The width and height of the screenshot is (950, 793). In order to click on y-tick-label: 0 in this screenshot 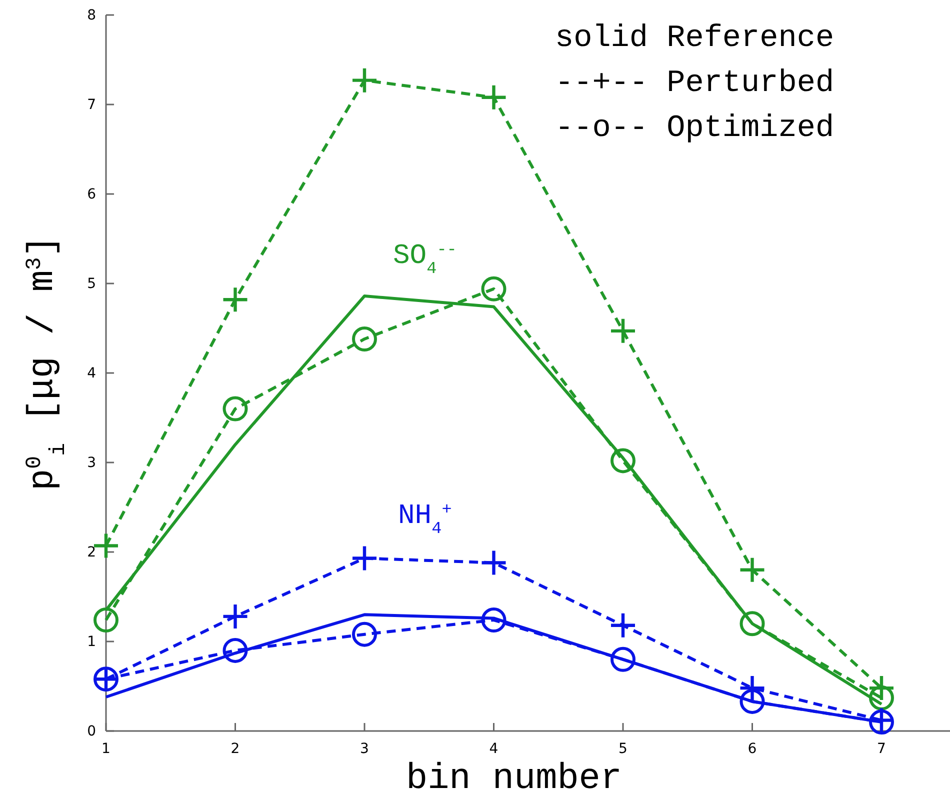, I will do `click(91, 731)`.